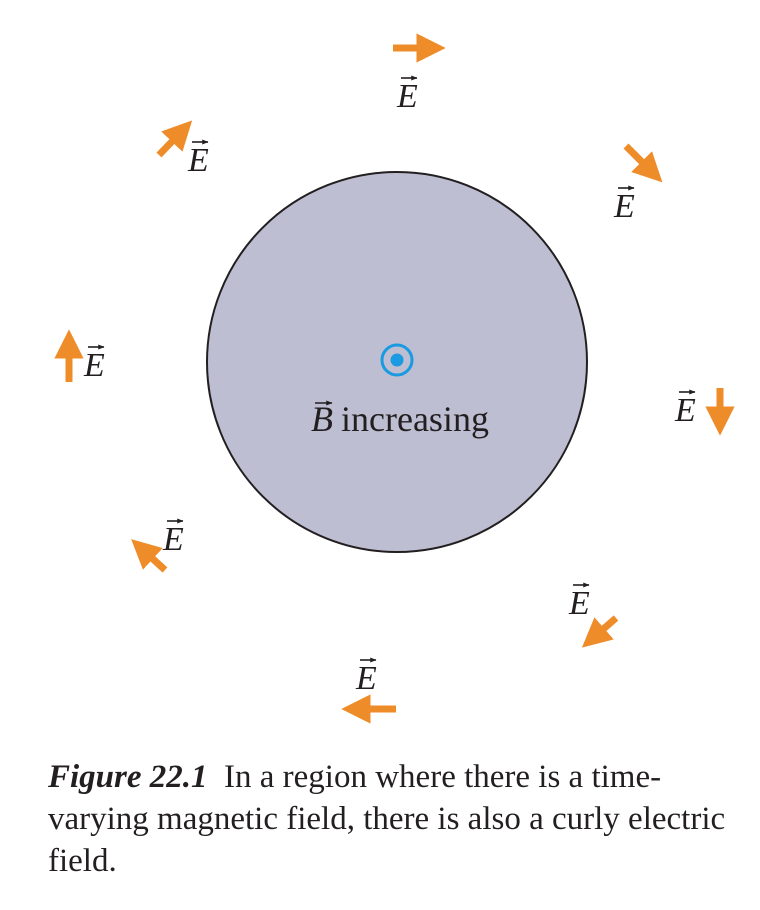  Describe the element at coordinates (322, 419) in the screenshot. I see `b-symbol: B` at that location.